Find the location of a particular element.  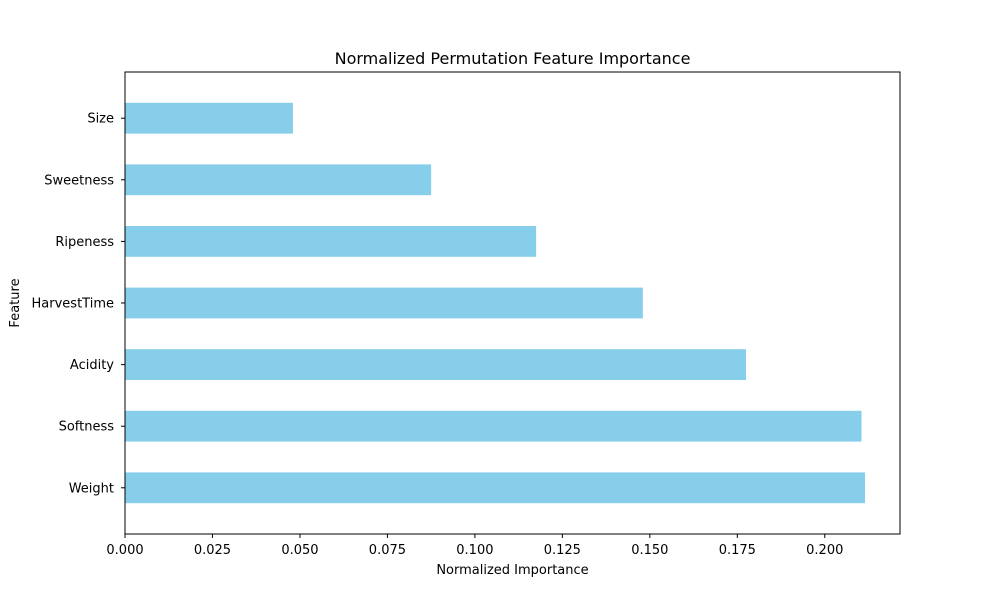

x-tick-label: 0.025 is located at coordinates (212, 550).